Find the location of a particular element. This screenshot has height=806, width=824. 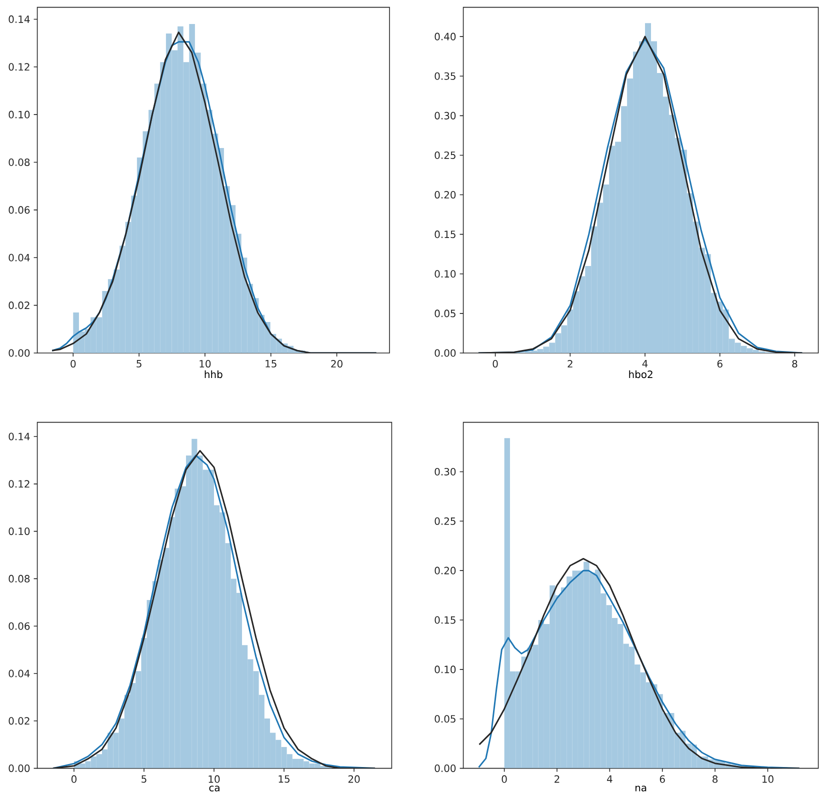

x-axis-title: ca is located at coordinates (214, 789).